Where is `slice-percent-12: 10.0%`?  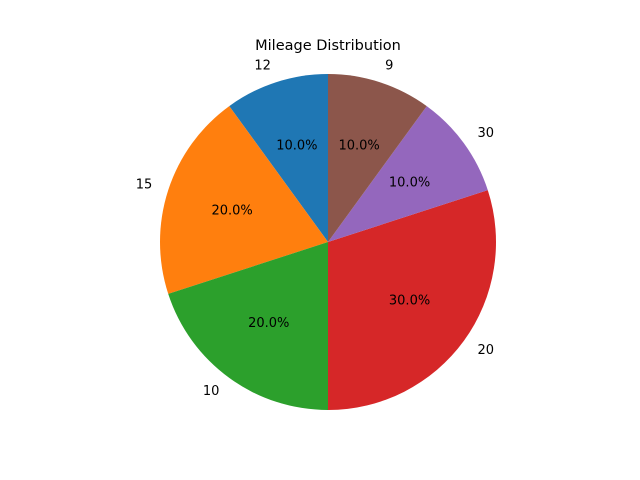 slice-percent-12: 10.0% is located at coordinates (296, 146).